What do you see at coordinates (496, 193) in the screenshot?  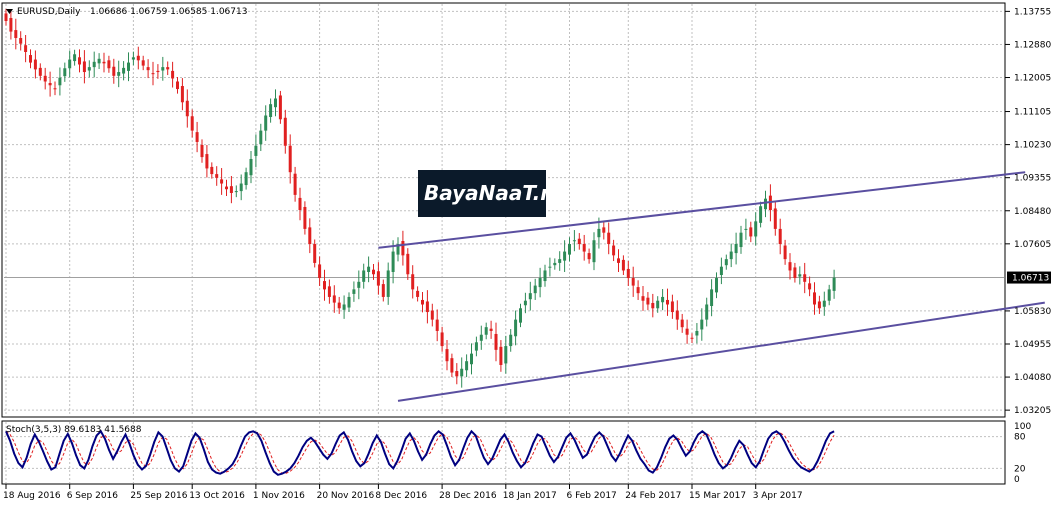 I see `watermark-text: BayaNaaT.ne` at bounding box center [496, 193].